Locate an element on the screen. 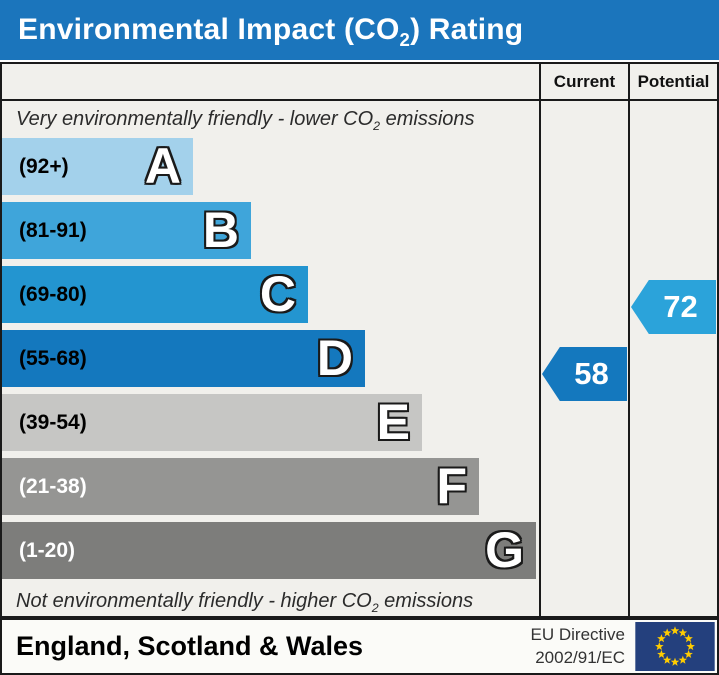 The height and width of the screenshot is (675, 719). band-row-d: (55-68) D is located at coordinates (270, 362).